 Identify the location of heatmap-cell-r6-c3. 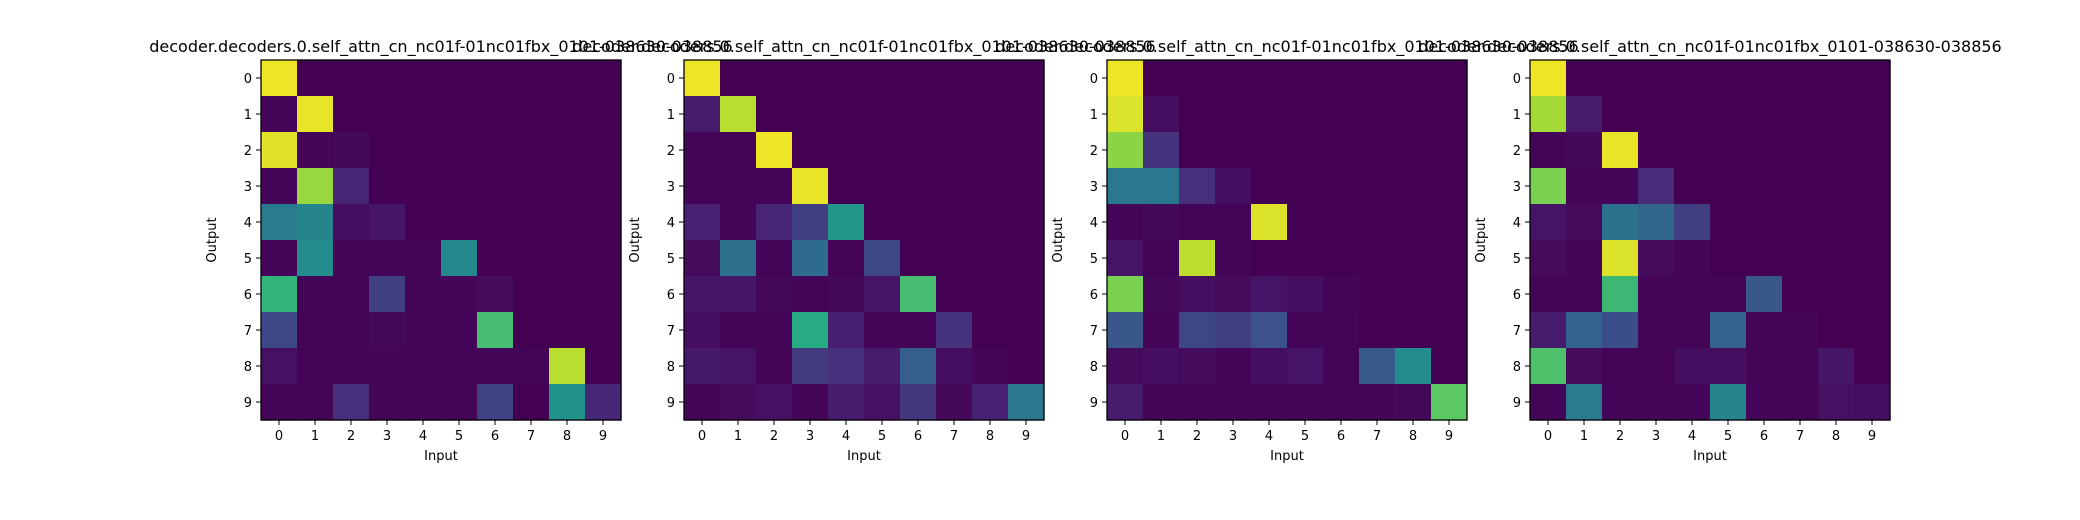
(1656, 294).